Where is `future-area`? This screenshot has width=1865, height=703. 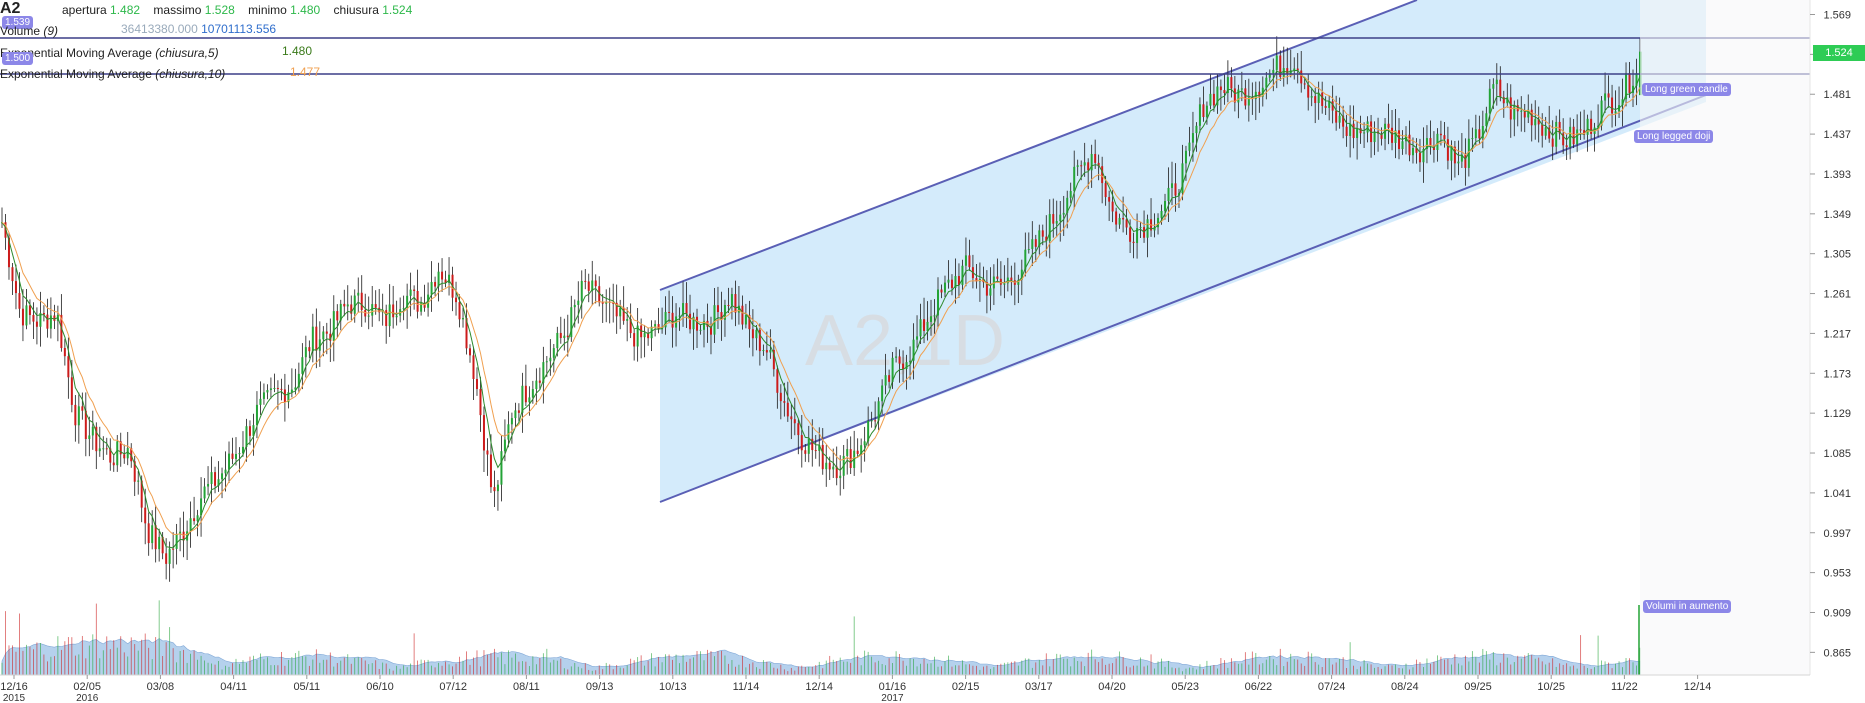
future-area is located at coordinates (1725, 337).